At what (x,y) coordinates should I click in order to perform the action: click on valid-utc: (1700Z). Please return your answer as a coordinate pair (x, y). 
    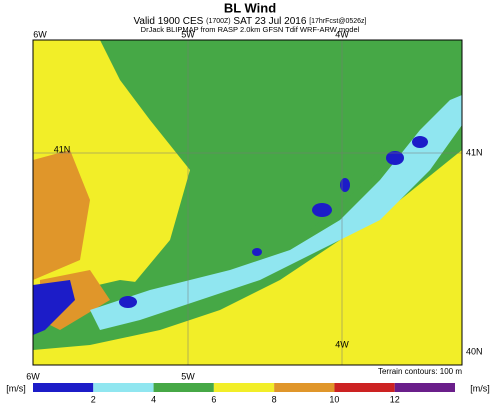
    Looking at the image, I should click on (218, 21).